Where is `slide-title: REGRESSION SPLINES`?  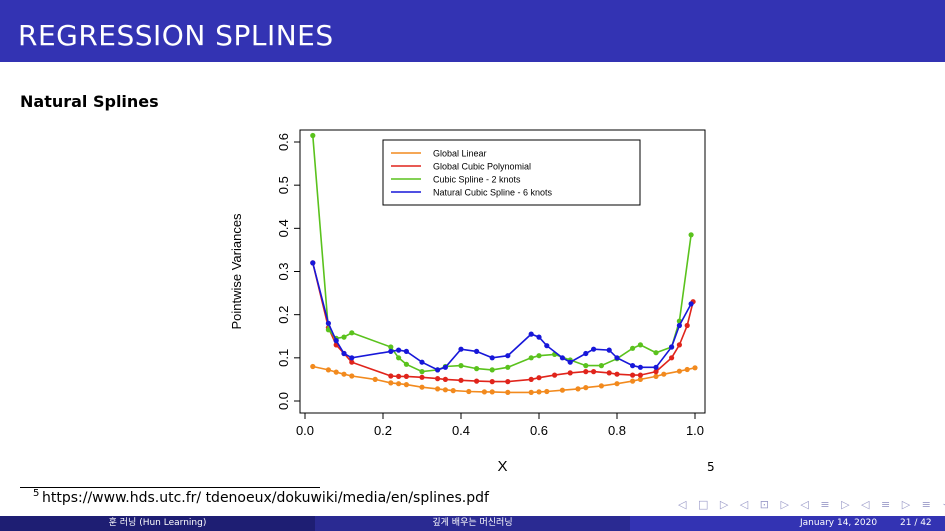
slide-title: REGRESSION SPLINES is located at coordinates (176, 36).